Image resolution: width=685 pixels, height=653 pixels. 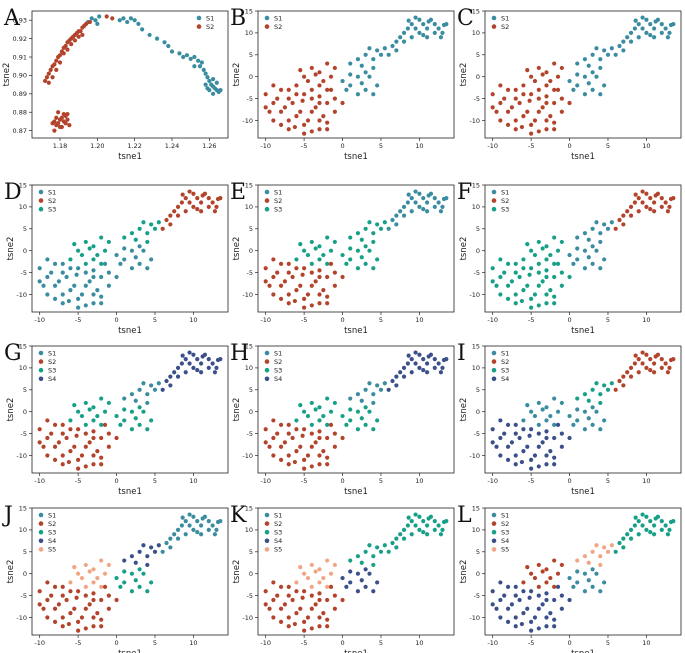 What do you see at coordinates (23, 207) in the screenshot?
I see `y-tick-label: 10` at bounding box center [23, 207].